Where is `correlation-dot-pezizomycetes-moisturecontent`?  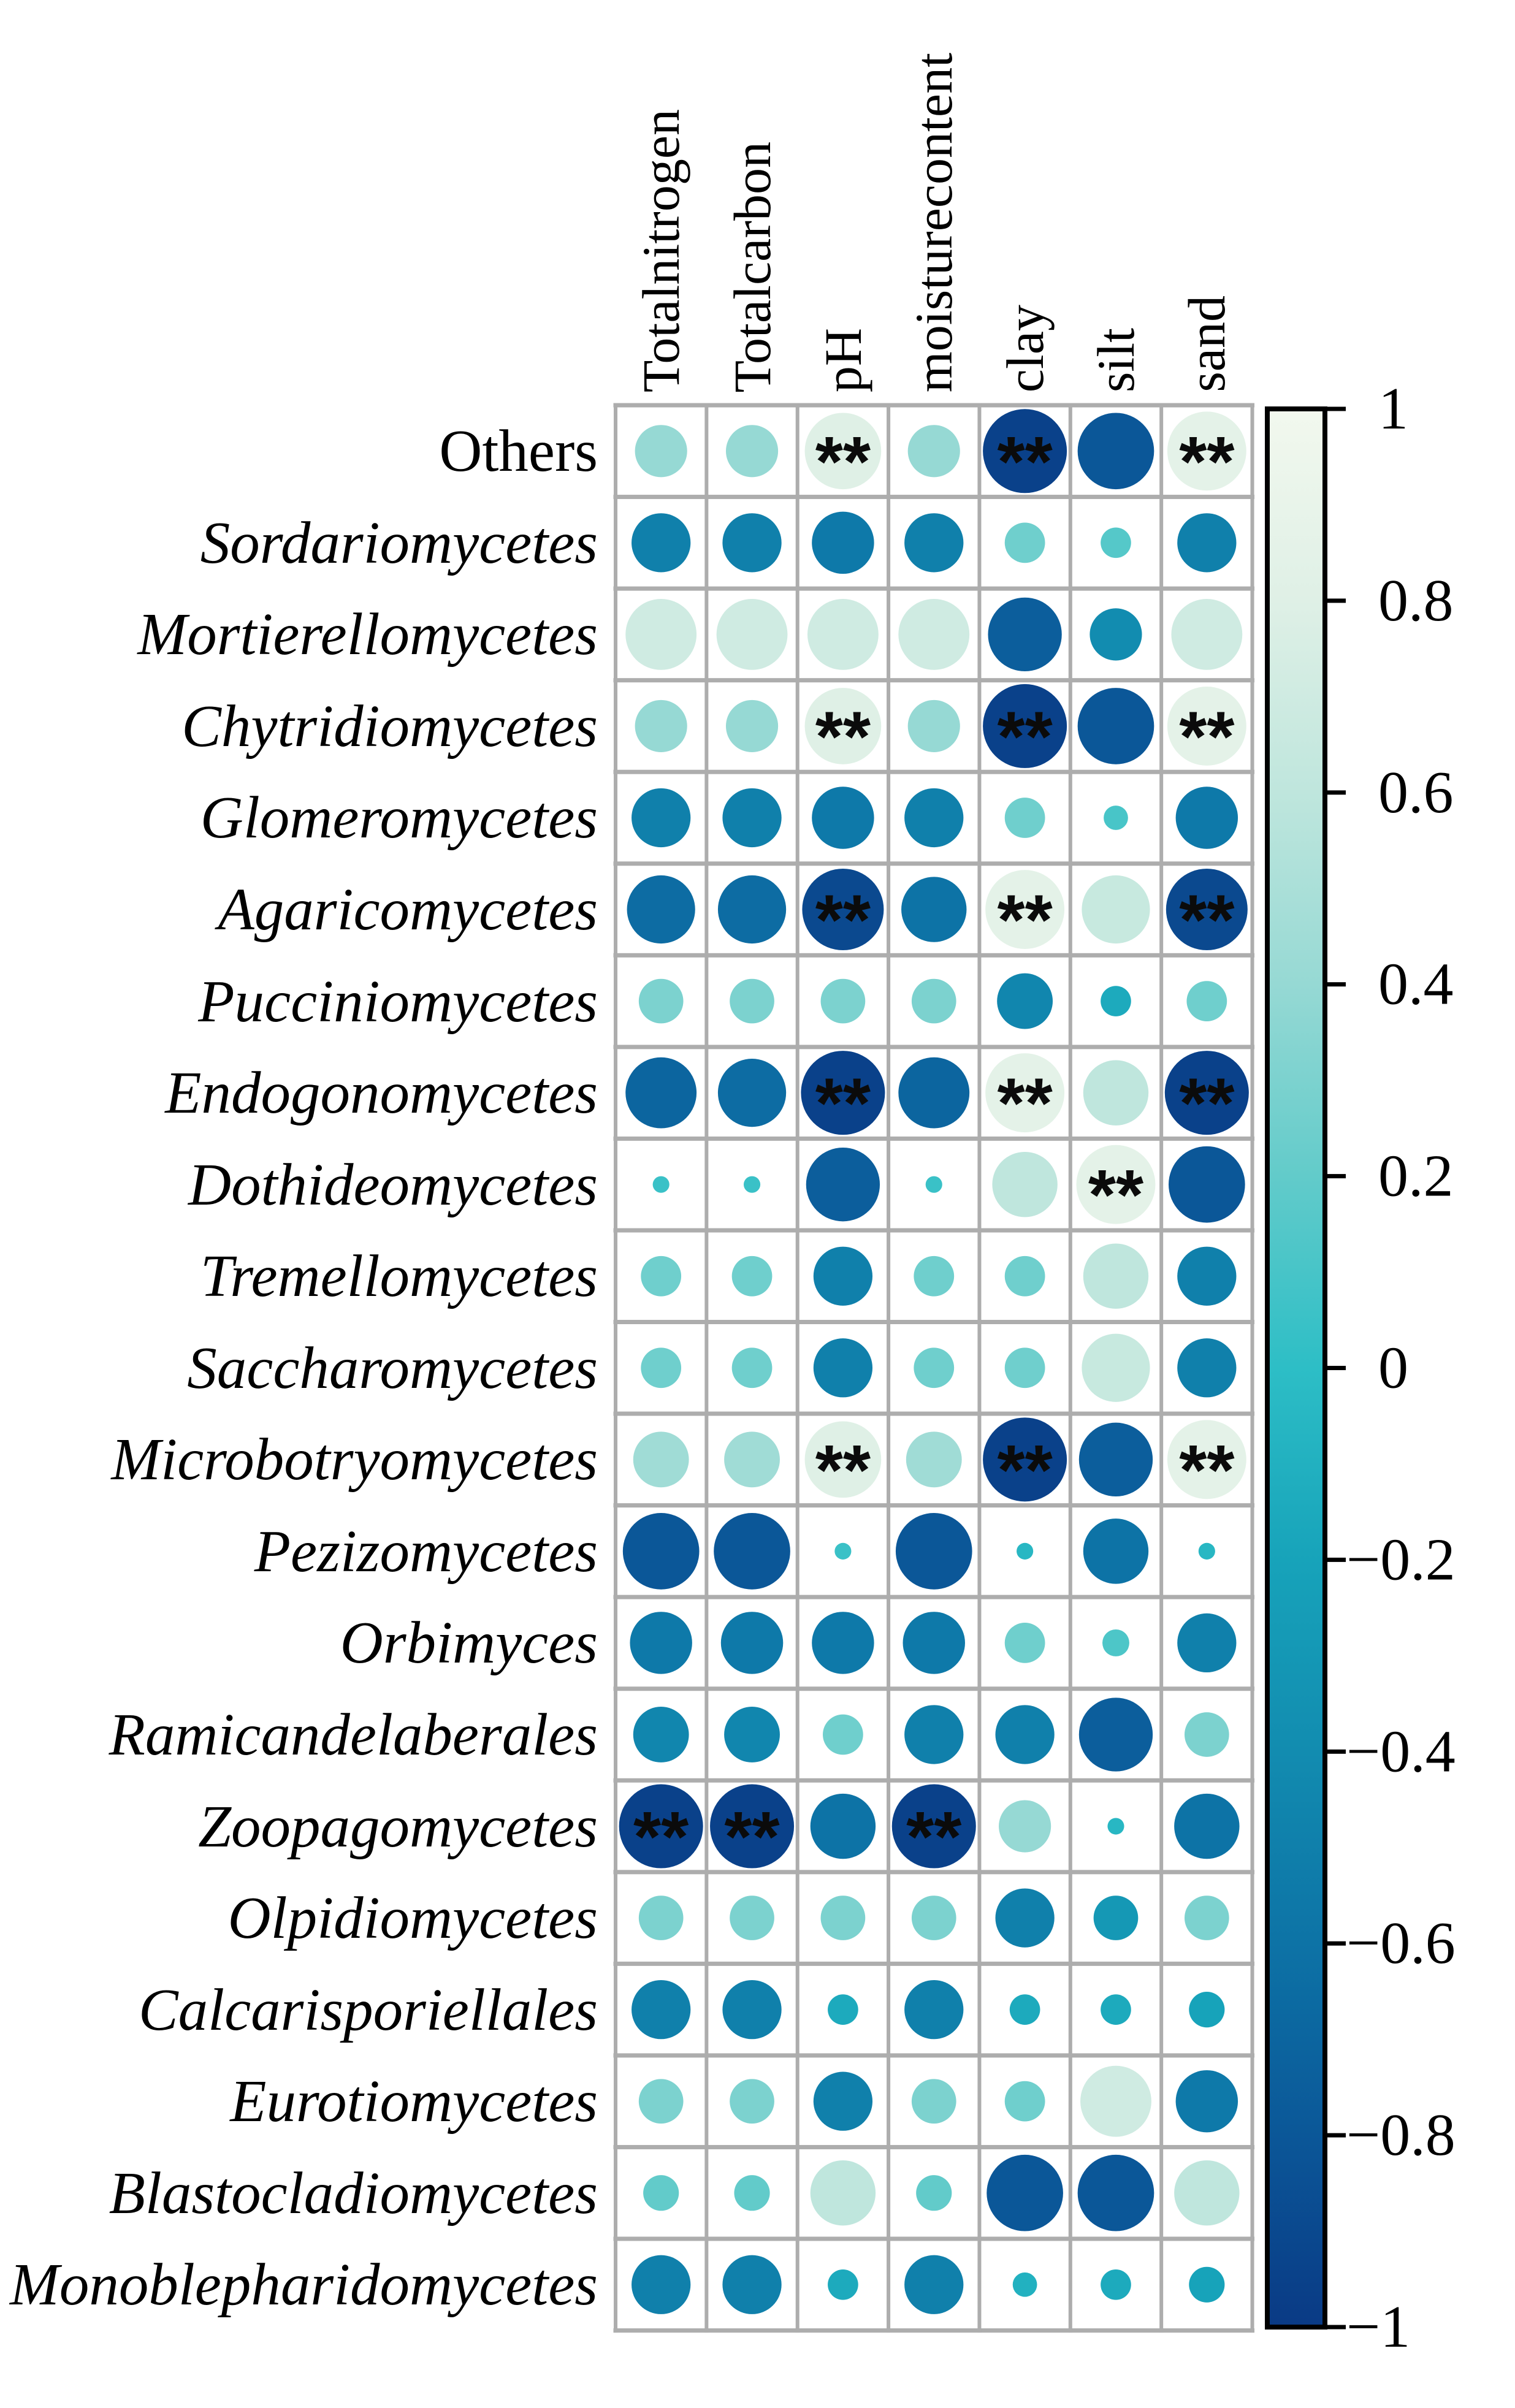 correlation-dot-pezizomycetes-moisturecontent is located at coordinates (933, 1551).